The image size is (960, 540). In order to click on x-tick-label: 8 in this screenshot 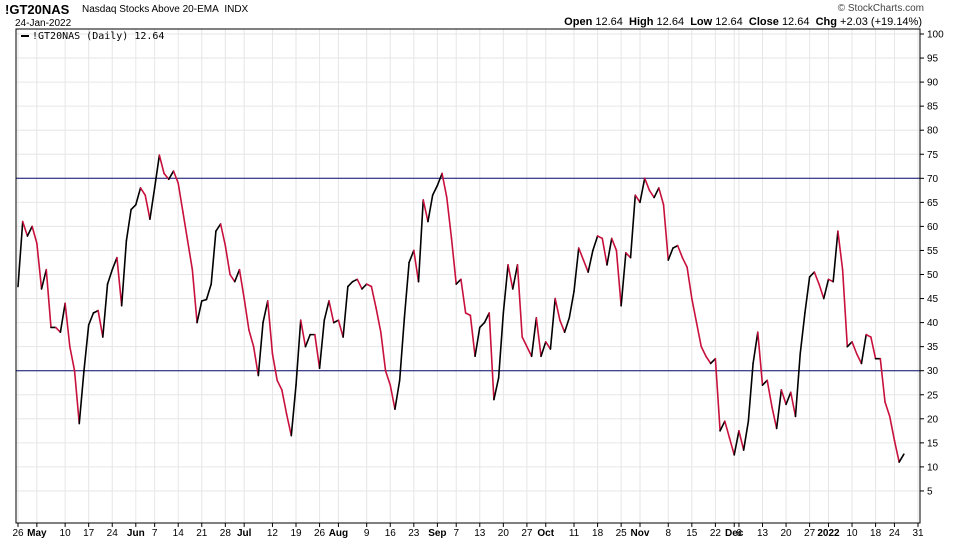, I will do `click(668, 533)`.